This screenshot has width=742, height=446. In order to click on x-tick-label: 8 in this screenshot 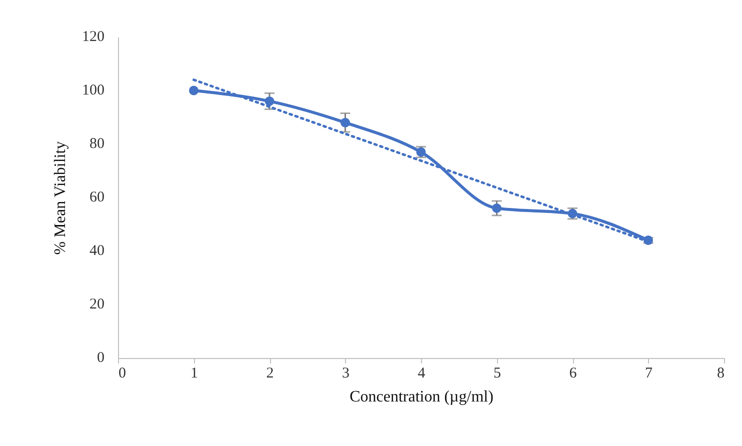, I will do `click(720, 374)`.